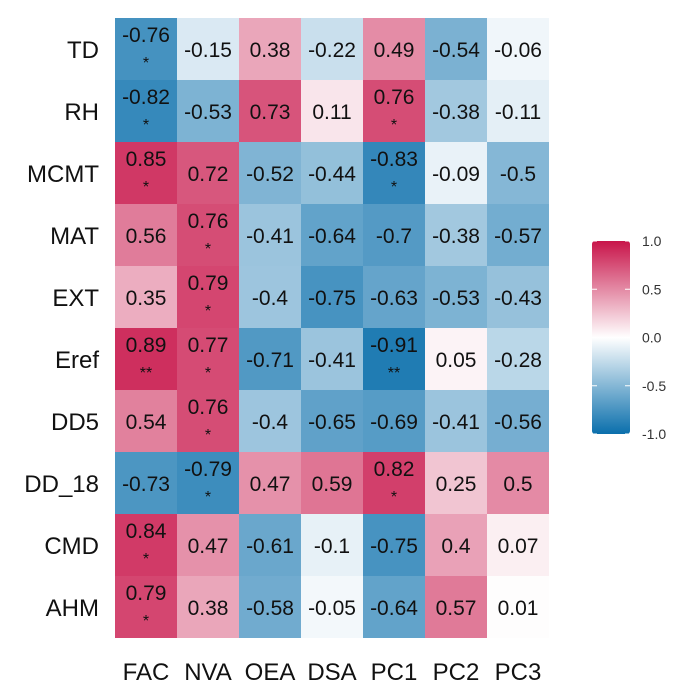 The width and height of the screenshot is (700, 700). I want to click on heatmap-cell: 0.07, so click(518, 545).